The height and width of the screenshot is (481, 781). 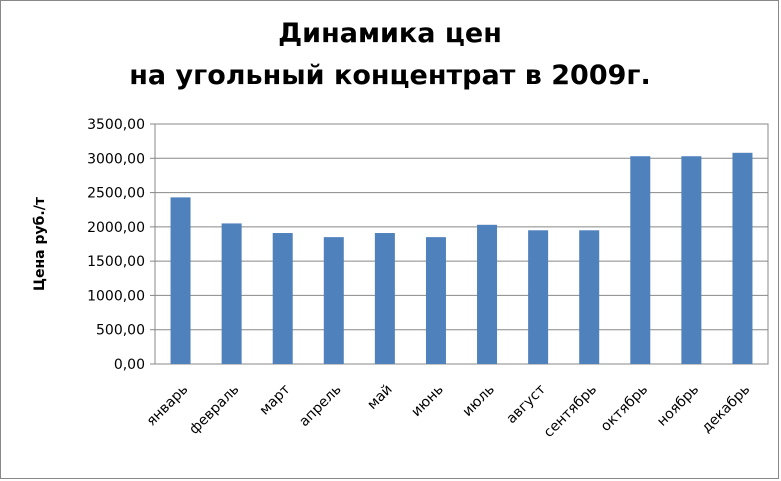 I want to click on y-tick-label: 3500,00, so click(x=116, y=125).